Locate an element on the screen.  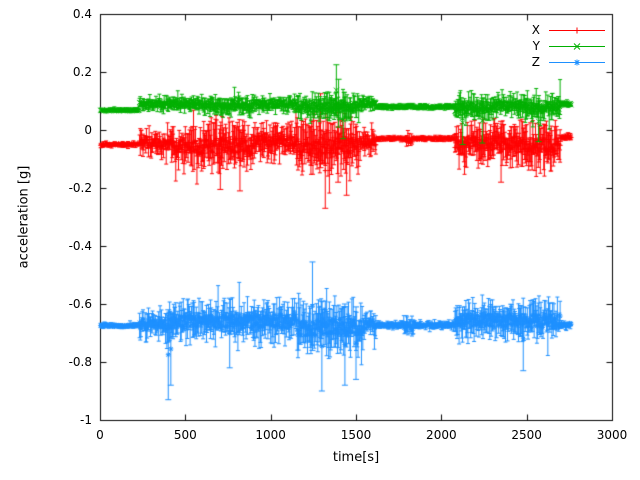
y-tick-label: -0.8 is located at coordinates (80, 362).